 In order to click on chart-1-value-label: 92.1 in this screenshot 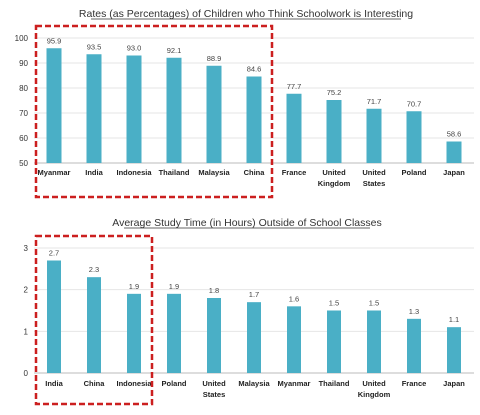, I will do `click(174, 50)`.